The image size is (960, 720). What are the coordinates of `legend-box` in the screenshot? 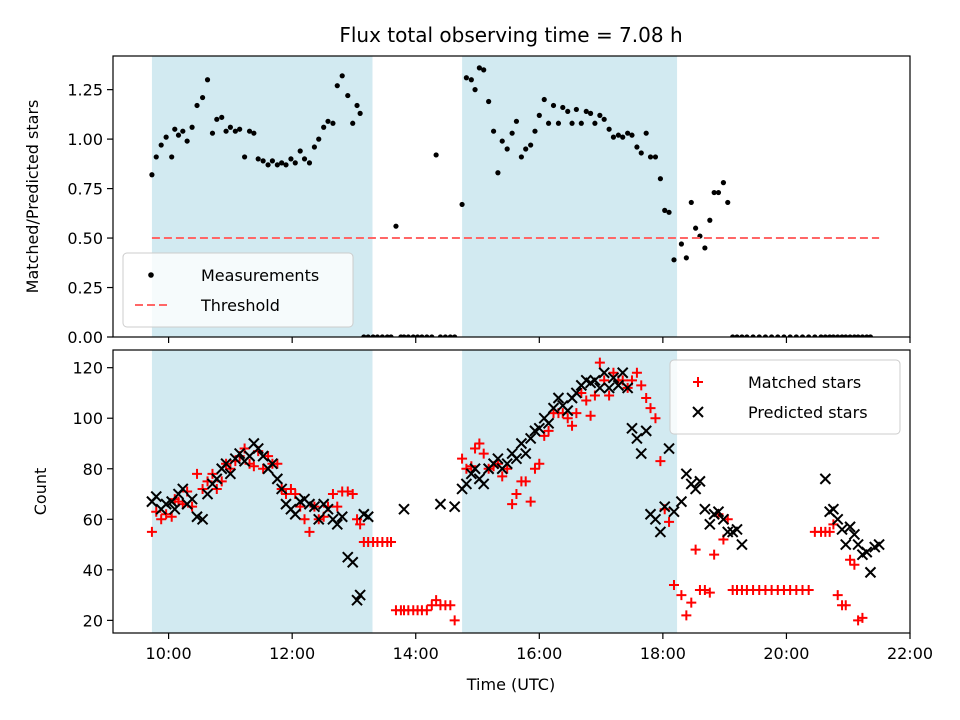 It's located at (238, 290).